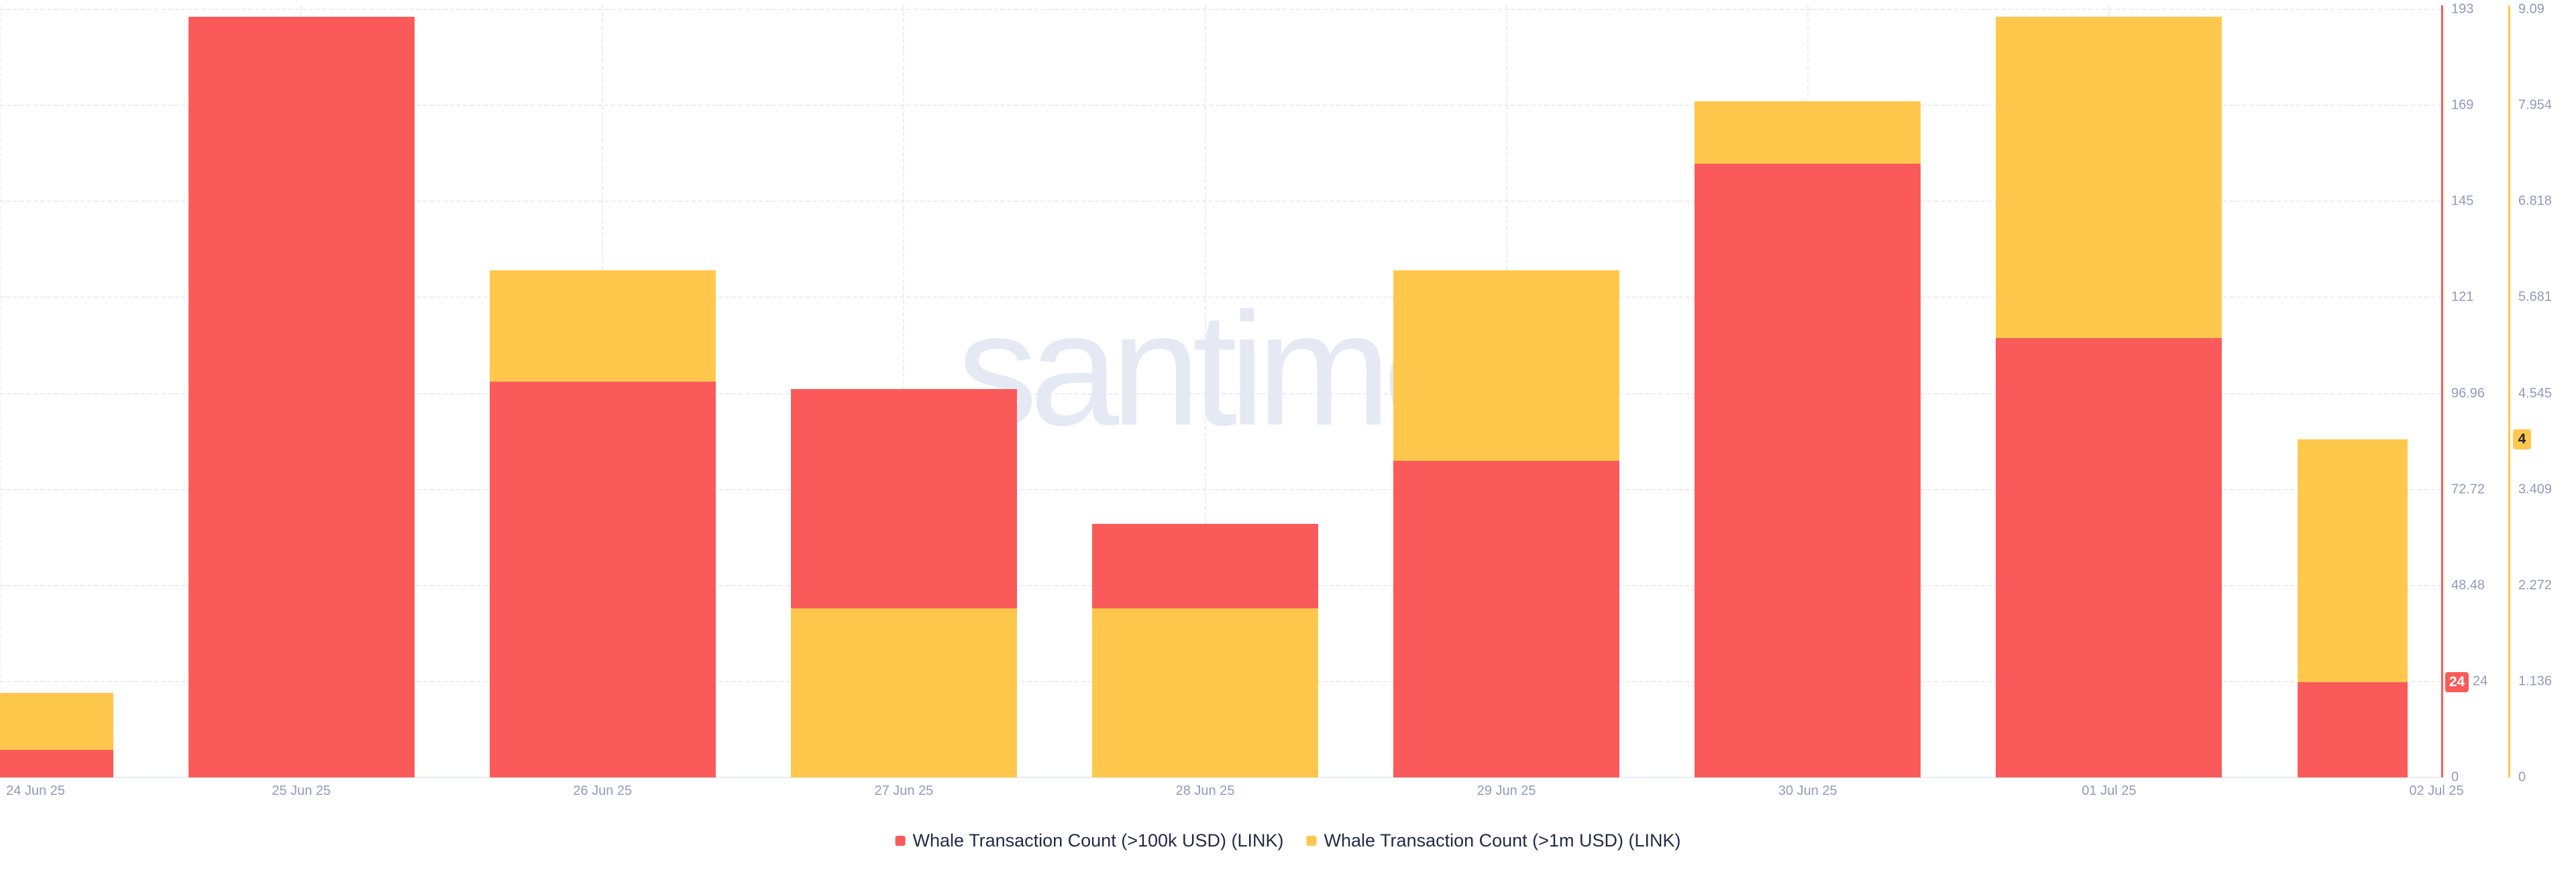 This screenshot has width=2576, height=872. Describe the element at coordinates (2535, 393) in the screenshot. I see `yellow-axis-tick-label: 4.545` at that location.